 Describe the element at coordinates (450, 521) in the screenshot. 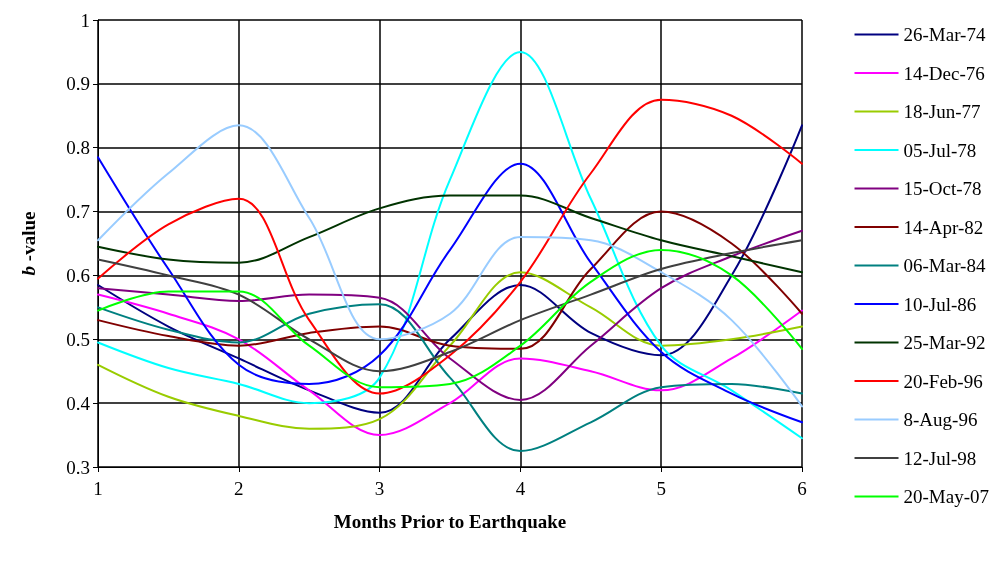

I see `x-axis-title: Months Prior to Earthquake` at that location.